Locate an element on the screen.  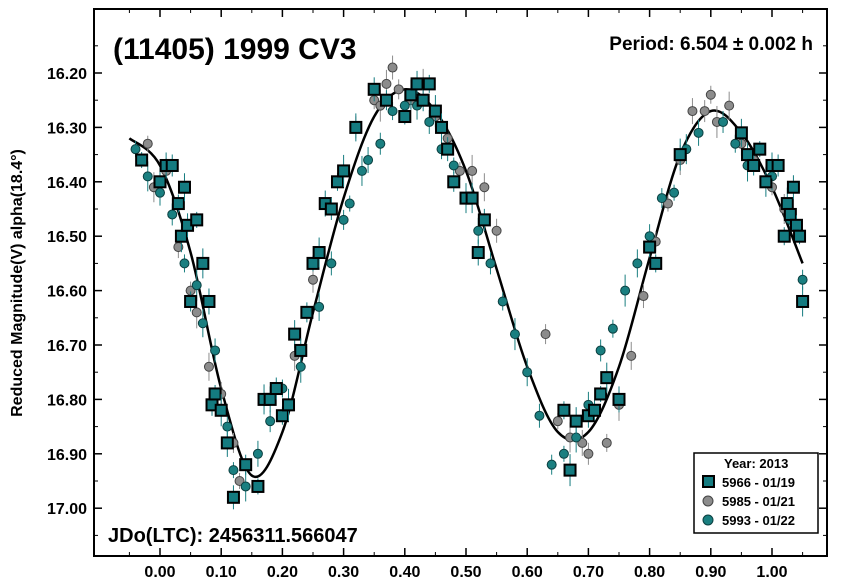
y-tick-label: 16.90 is located at coordinates (67, 455).